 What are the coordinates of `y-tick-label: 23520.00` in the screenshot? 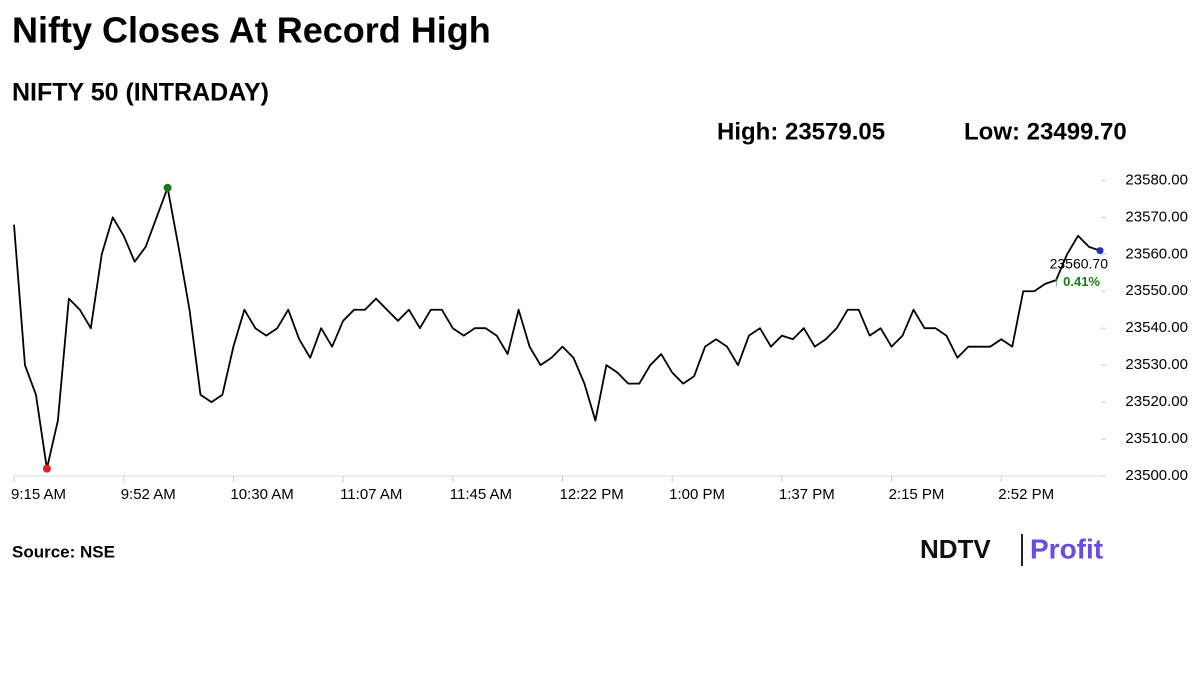 It's located at (1156, 401).